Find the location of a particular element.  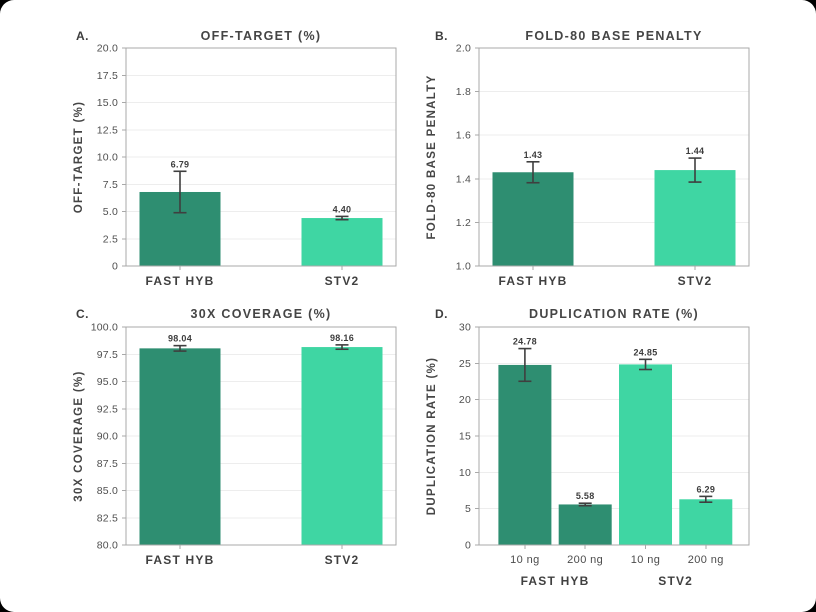

y-tick-label: 2.5 is located at coordinates (110, 239).